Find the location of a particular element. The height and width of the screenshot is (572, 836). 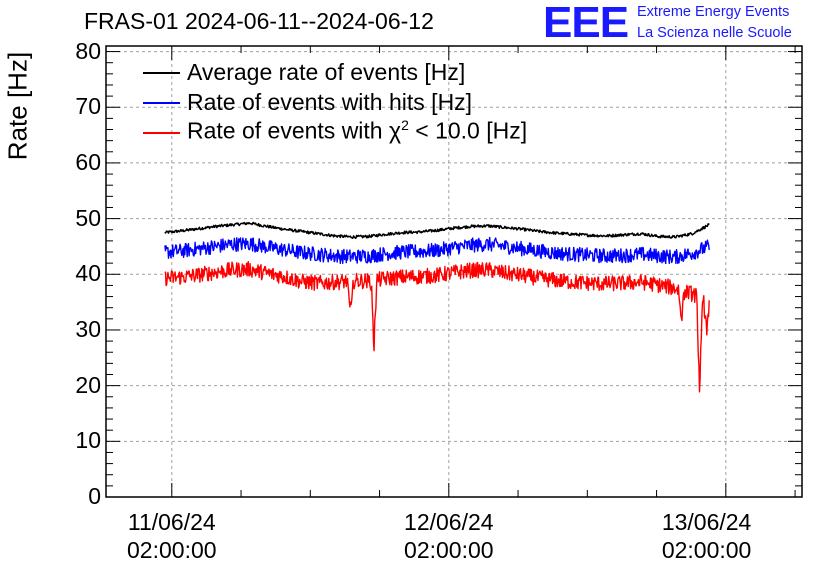

legend-label-hits: Rate of events with hits [Hz] is located at coordinates (330, 102).